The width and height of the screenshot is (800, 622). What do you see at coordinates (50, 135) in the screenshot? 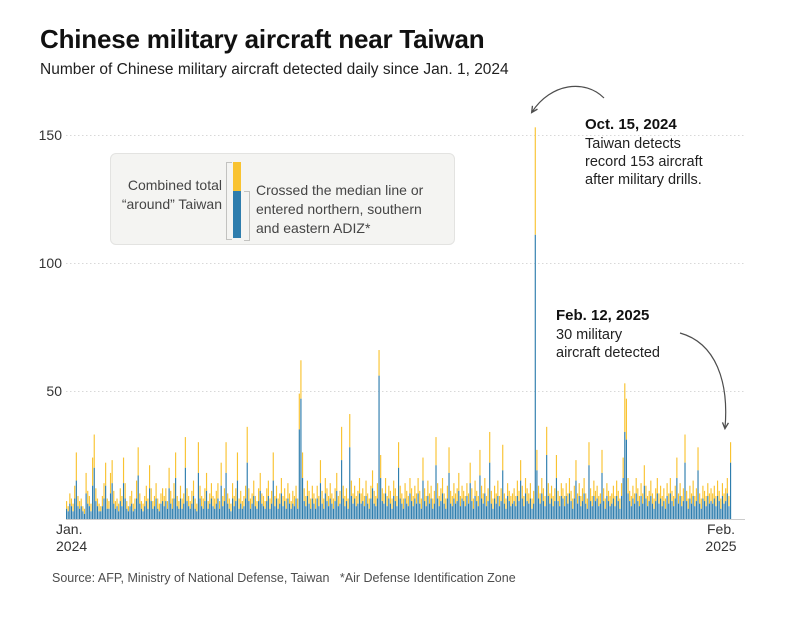
I see `y-axis-tick-label: 150` at bounding box center [50, 135].